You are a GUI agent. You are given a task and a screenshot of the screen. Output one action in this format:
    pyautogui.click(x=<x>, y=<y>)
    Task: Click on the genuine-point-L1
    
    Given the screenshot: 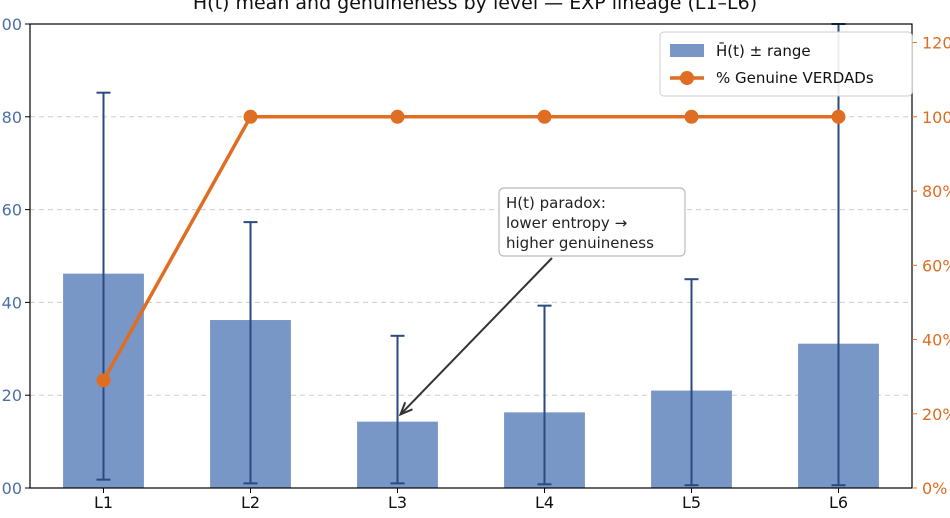 What is the action you would take?
    pyautogui.click(x=103, y=380)
    